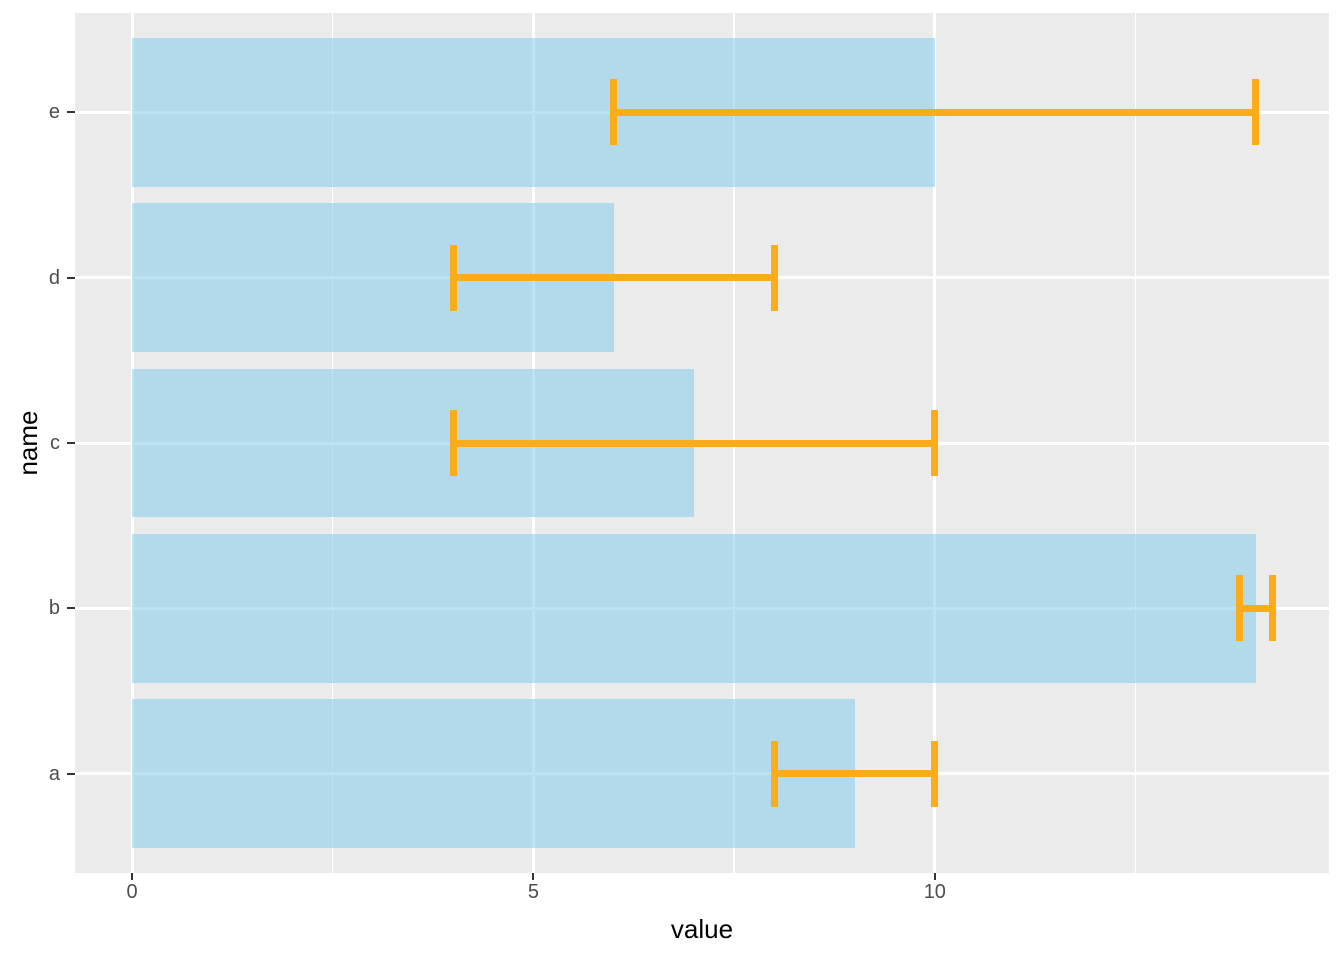  Describe the element at coordinates (54, 277) in the screenshot. I see `y-axis-tick-label-d: d` at that location.